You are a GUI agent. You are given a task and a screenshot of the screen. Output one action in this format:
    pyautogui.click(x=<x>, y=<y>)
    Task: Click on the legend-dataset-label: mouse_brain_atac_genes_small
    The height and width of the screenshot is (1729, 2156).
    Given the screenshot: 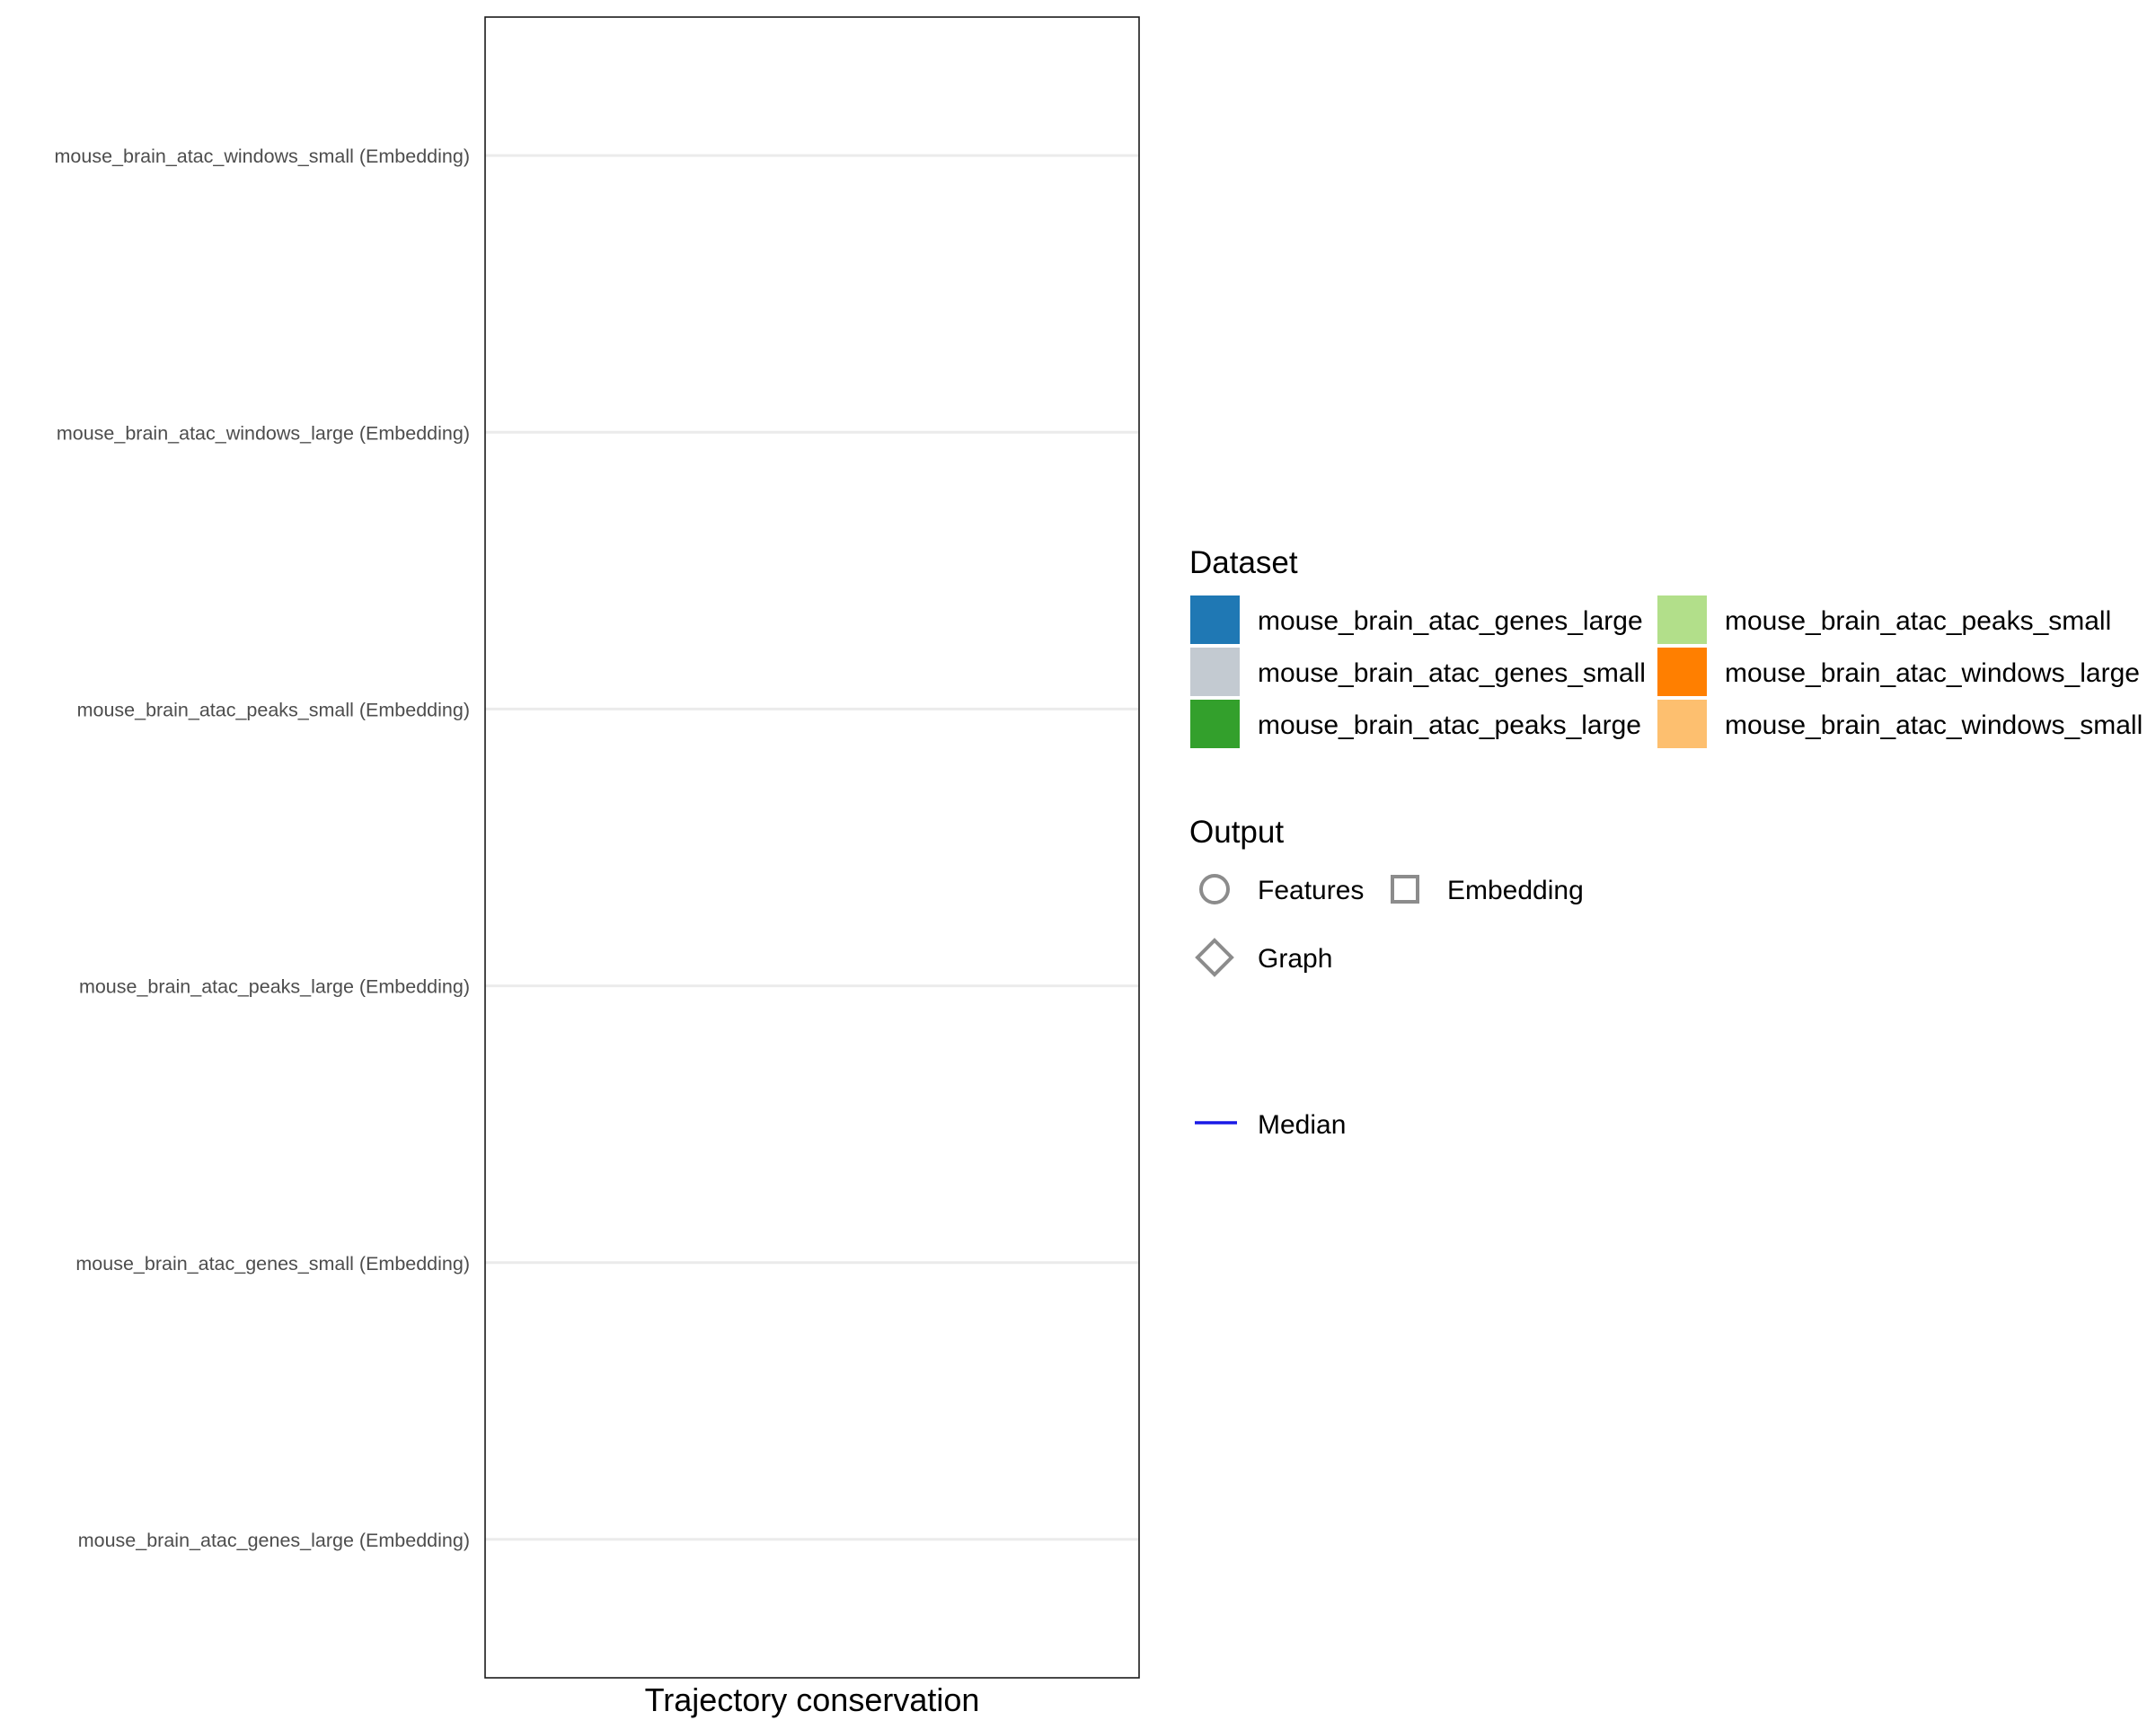 What is the action you would take?
    pyautogui.click(x=1452, y=673)
    